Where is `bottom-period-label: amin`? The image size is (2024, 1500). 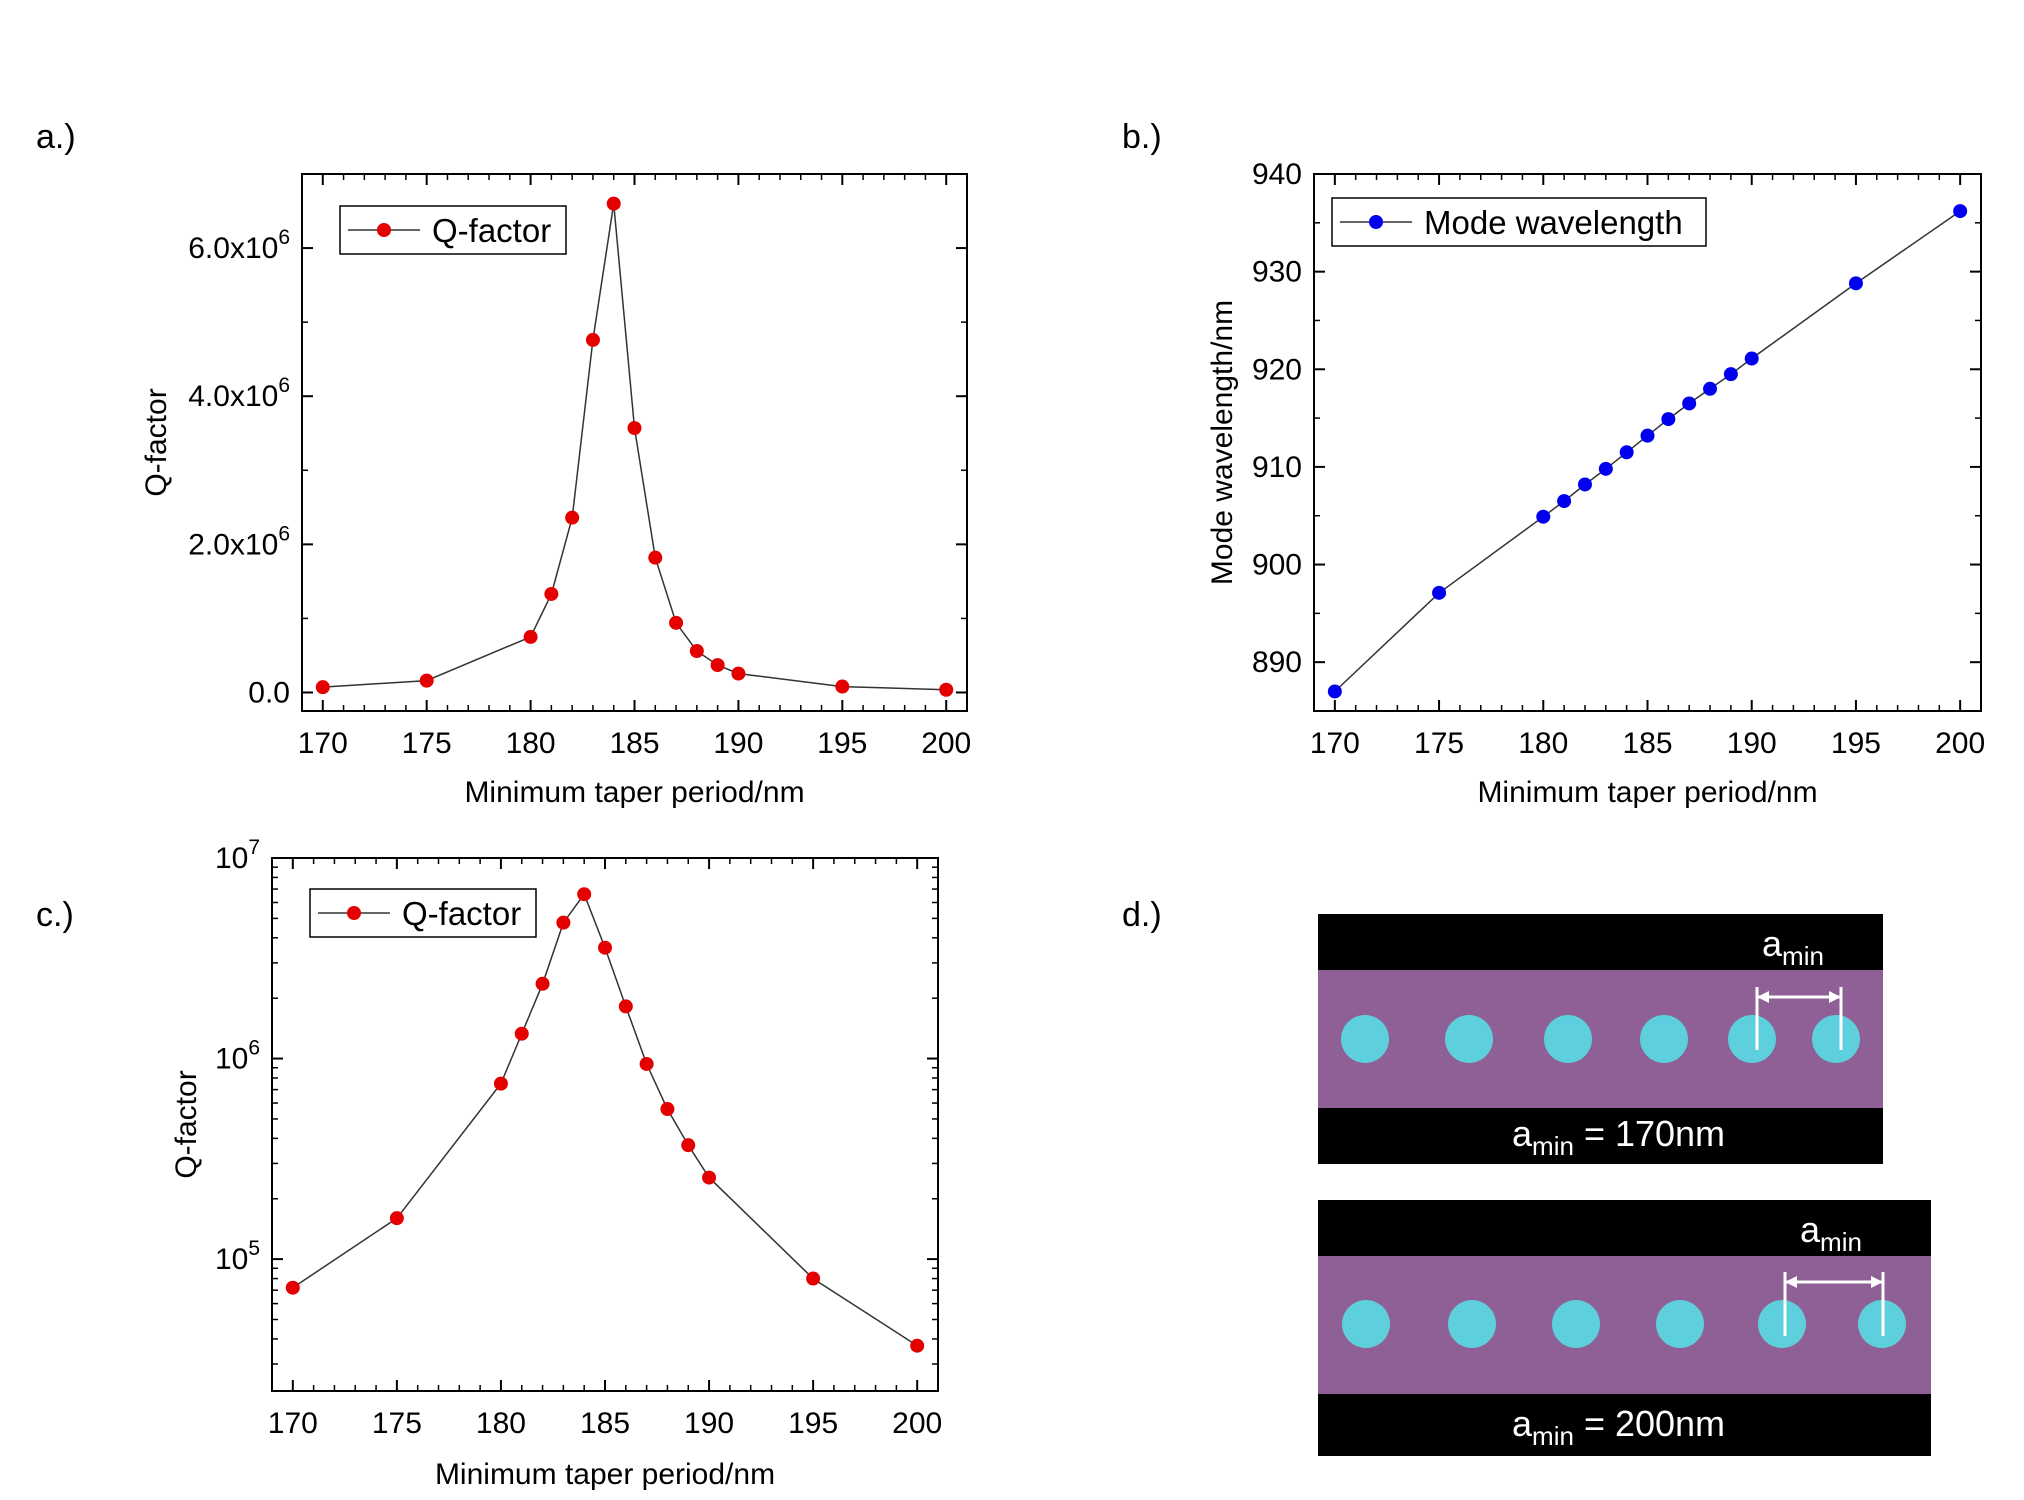 bottom-period-label: amin is located at coordinates (1831, 1233).